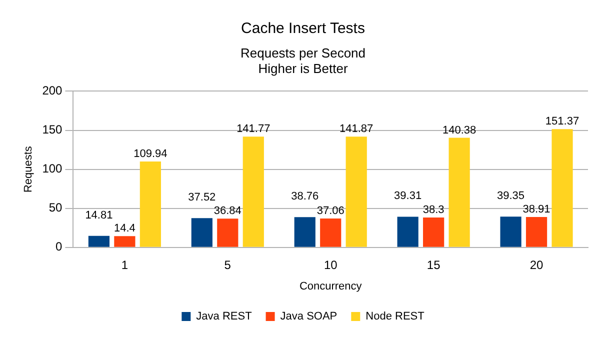 This screenshot has height=340, width=606. What do you see at coordinates (357, 129) in the screenshot?
I see `data-label: 141.87` at bounding box center [357, 129].